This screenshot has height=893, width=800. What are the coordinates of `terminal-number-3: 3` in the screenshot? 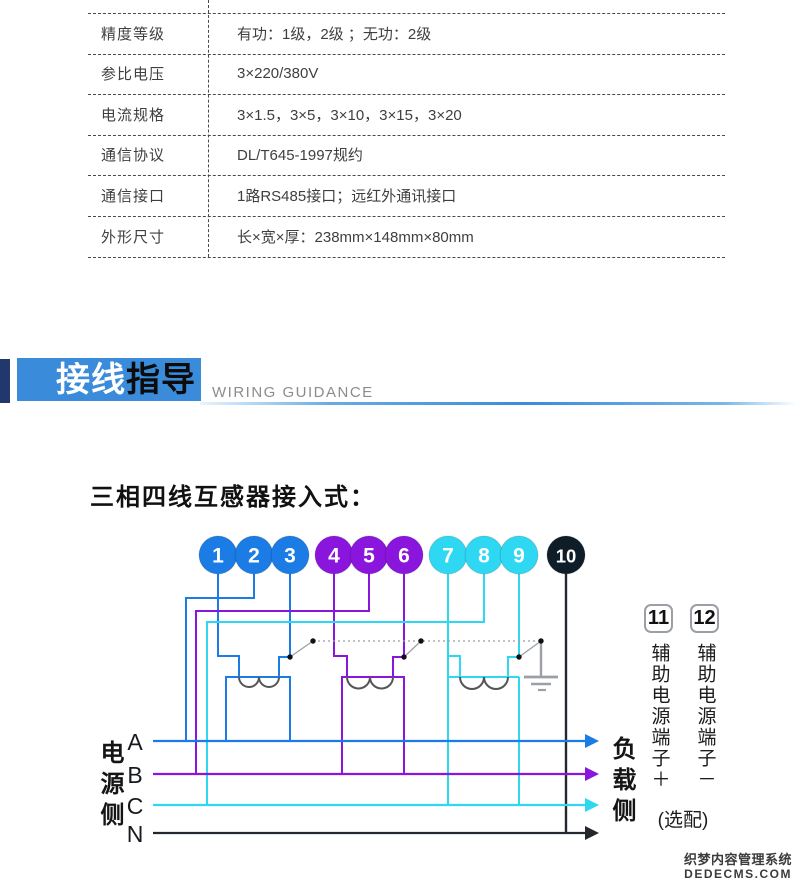 It's located at (290, 556).